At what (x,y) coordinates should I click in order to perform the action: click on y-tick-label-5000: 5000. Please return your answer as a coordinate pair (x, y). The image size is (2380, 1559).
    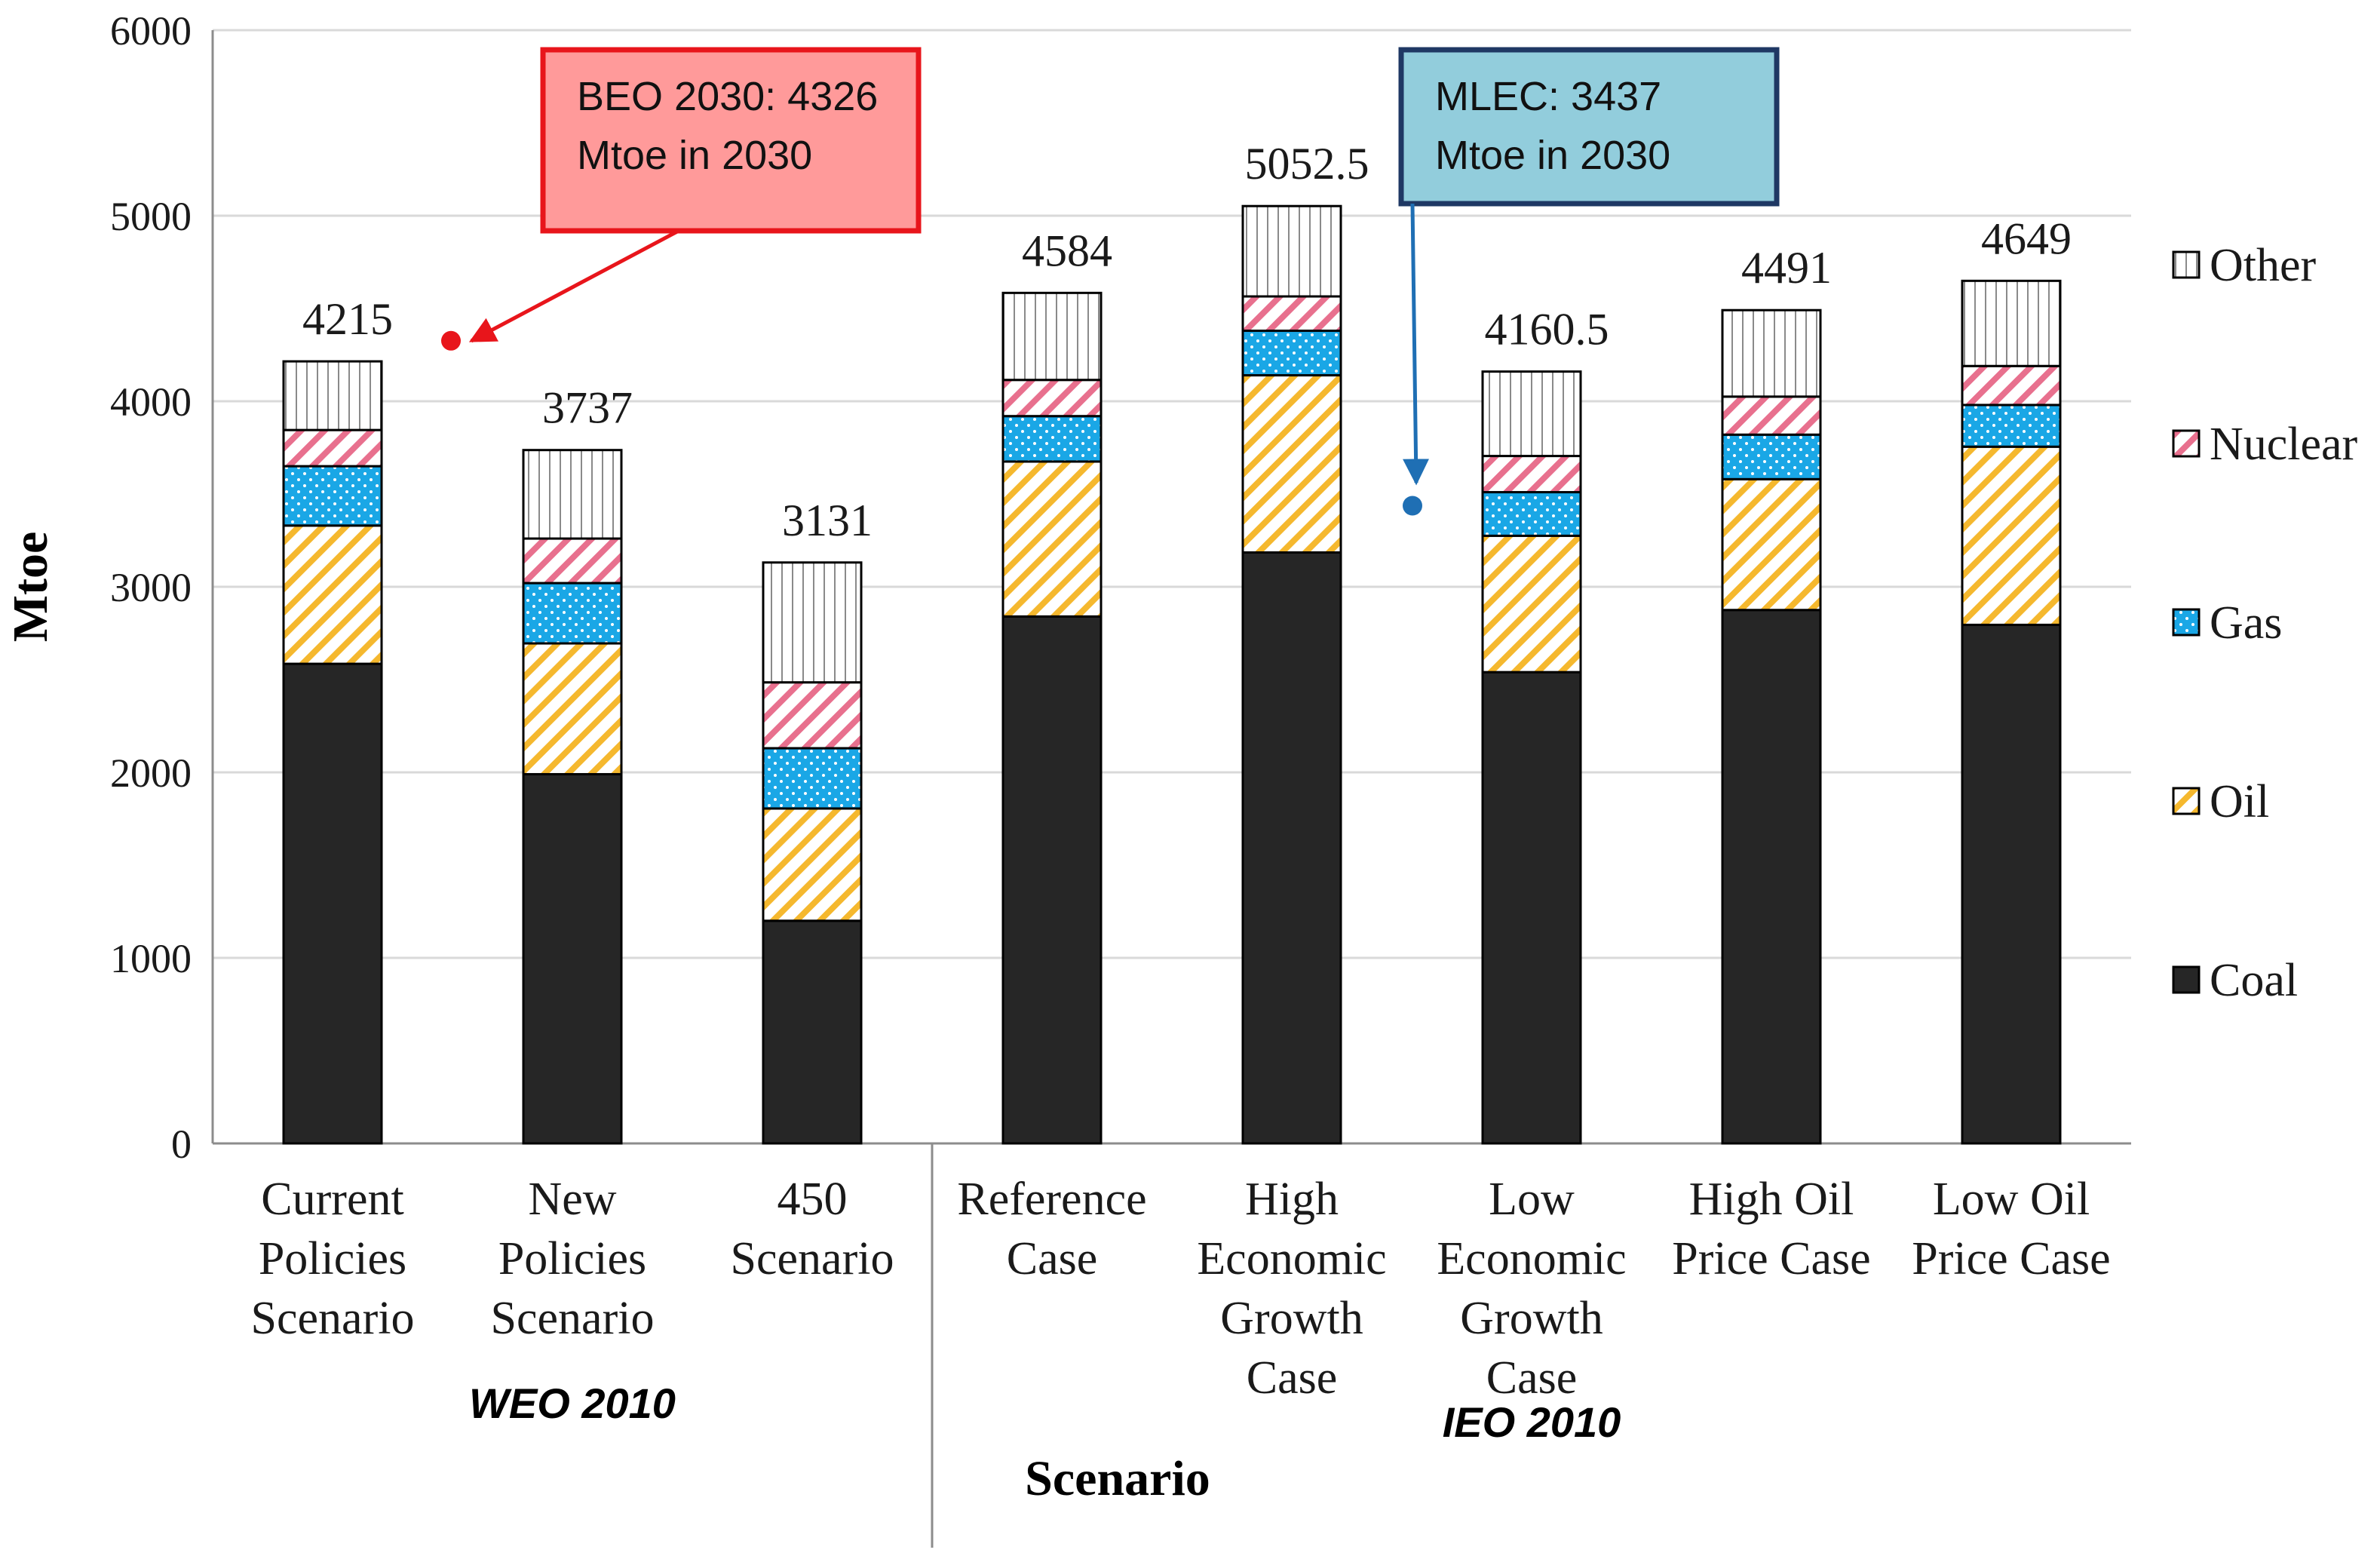
    Looking at the image, I should click on (151, 217).